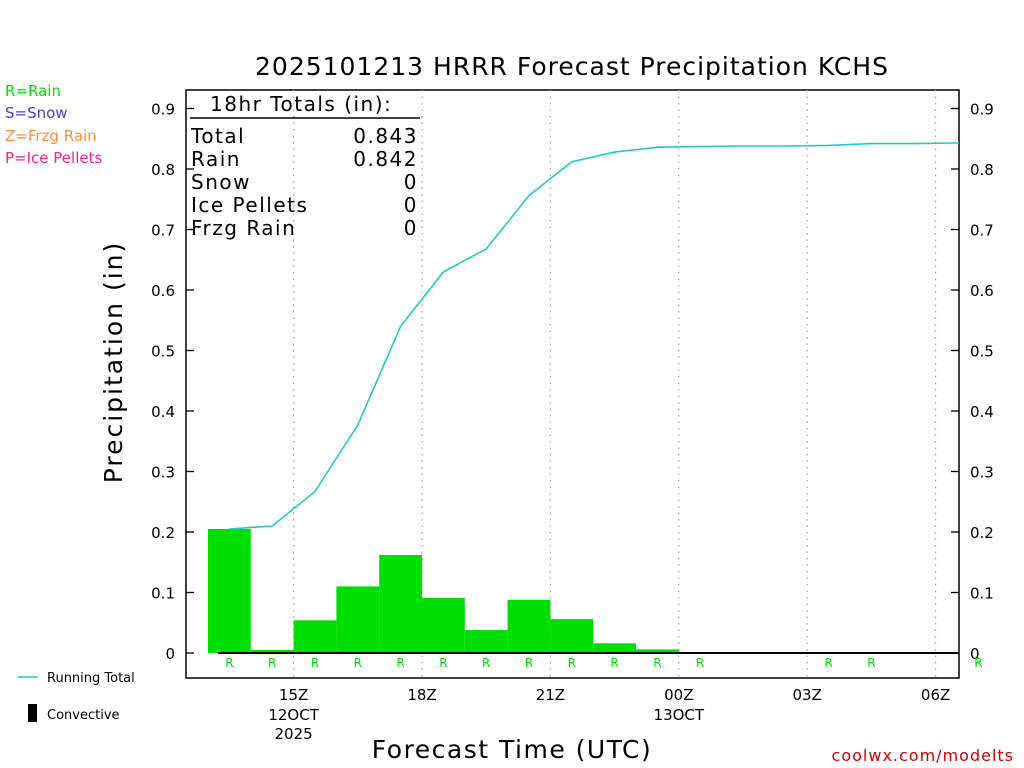 The width and height of the screenshot is (1024, 768). What do you see at coordinates (443, 663) in the screenshot?
I see `ptype-marker-5: R` at bounding box center [443, 663].